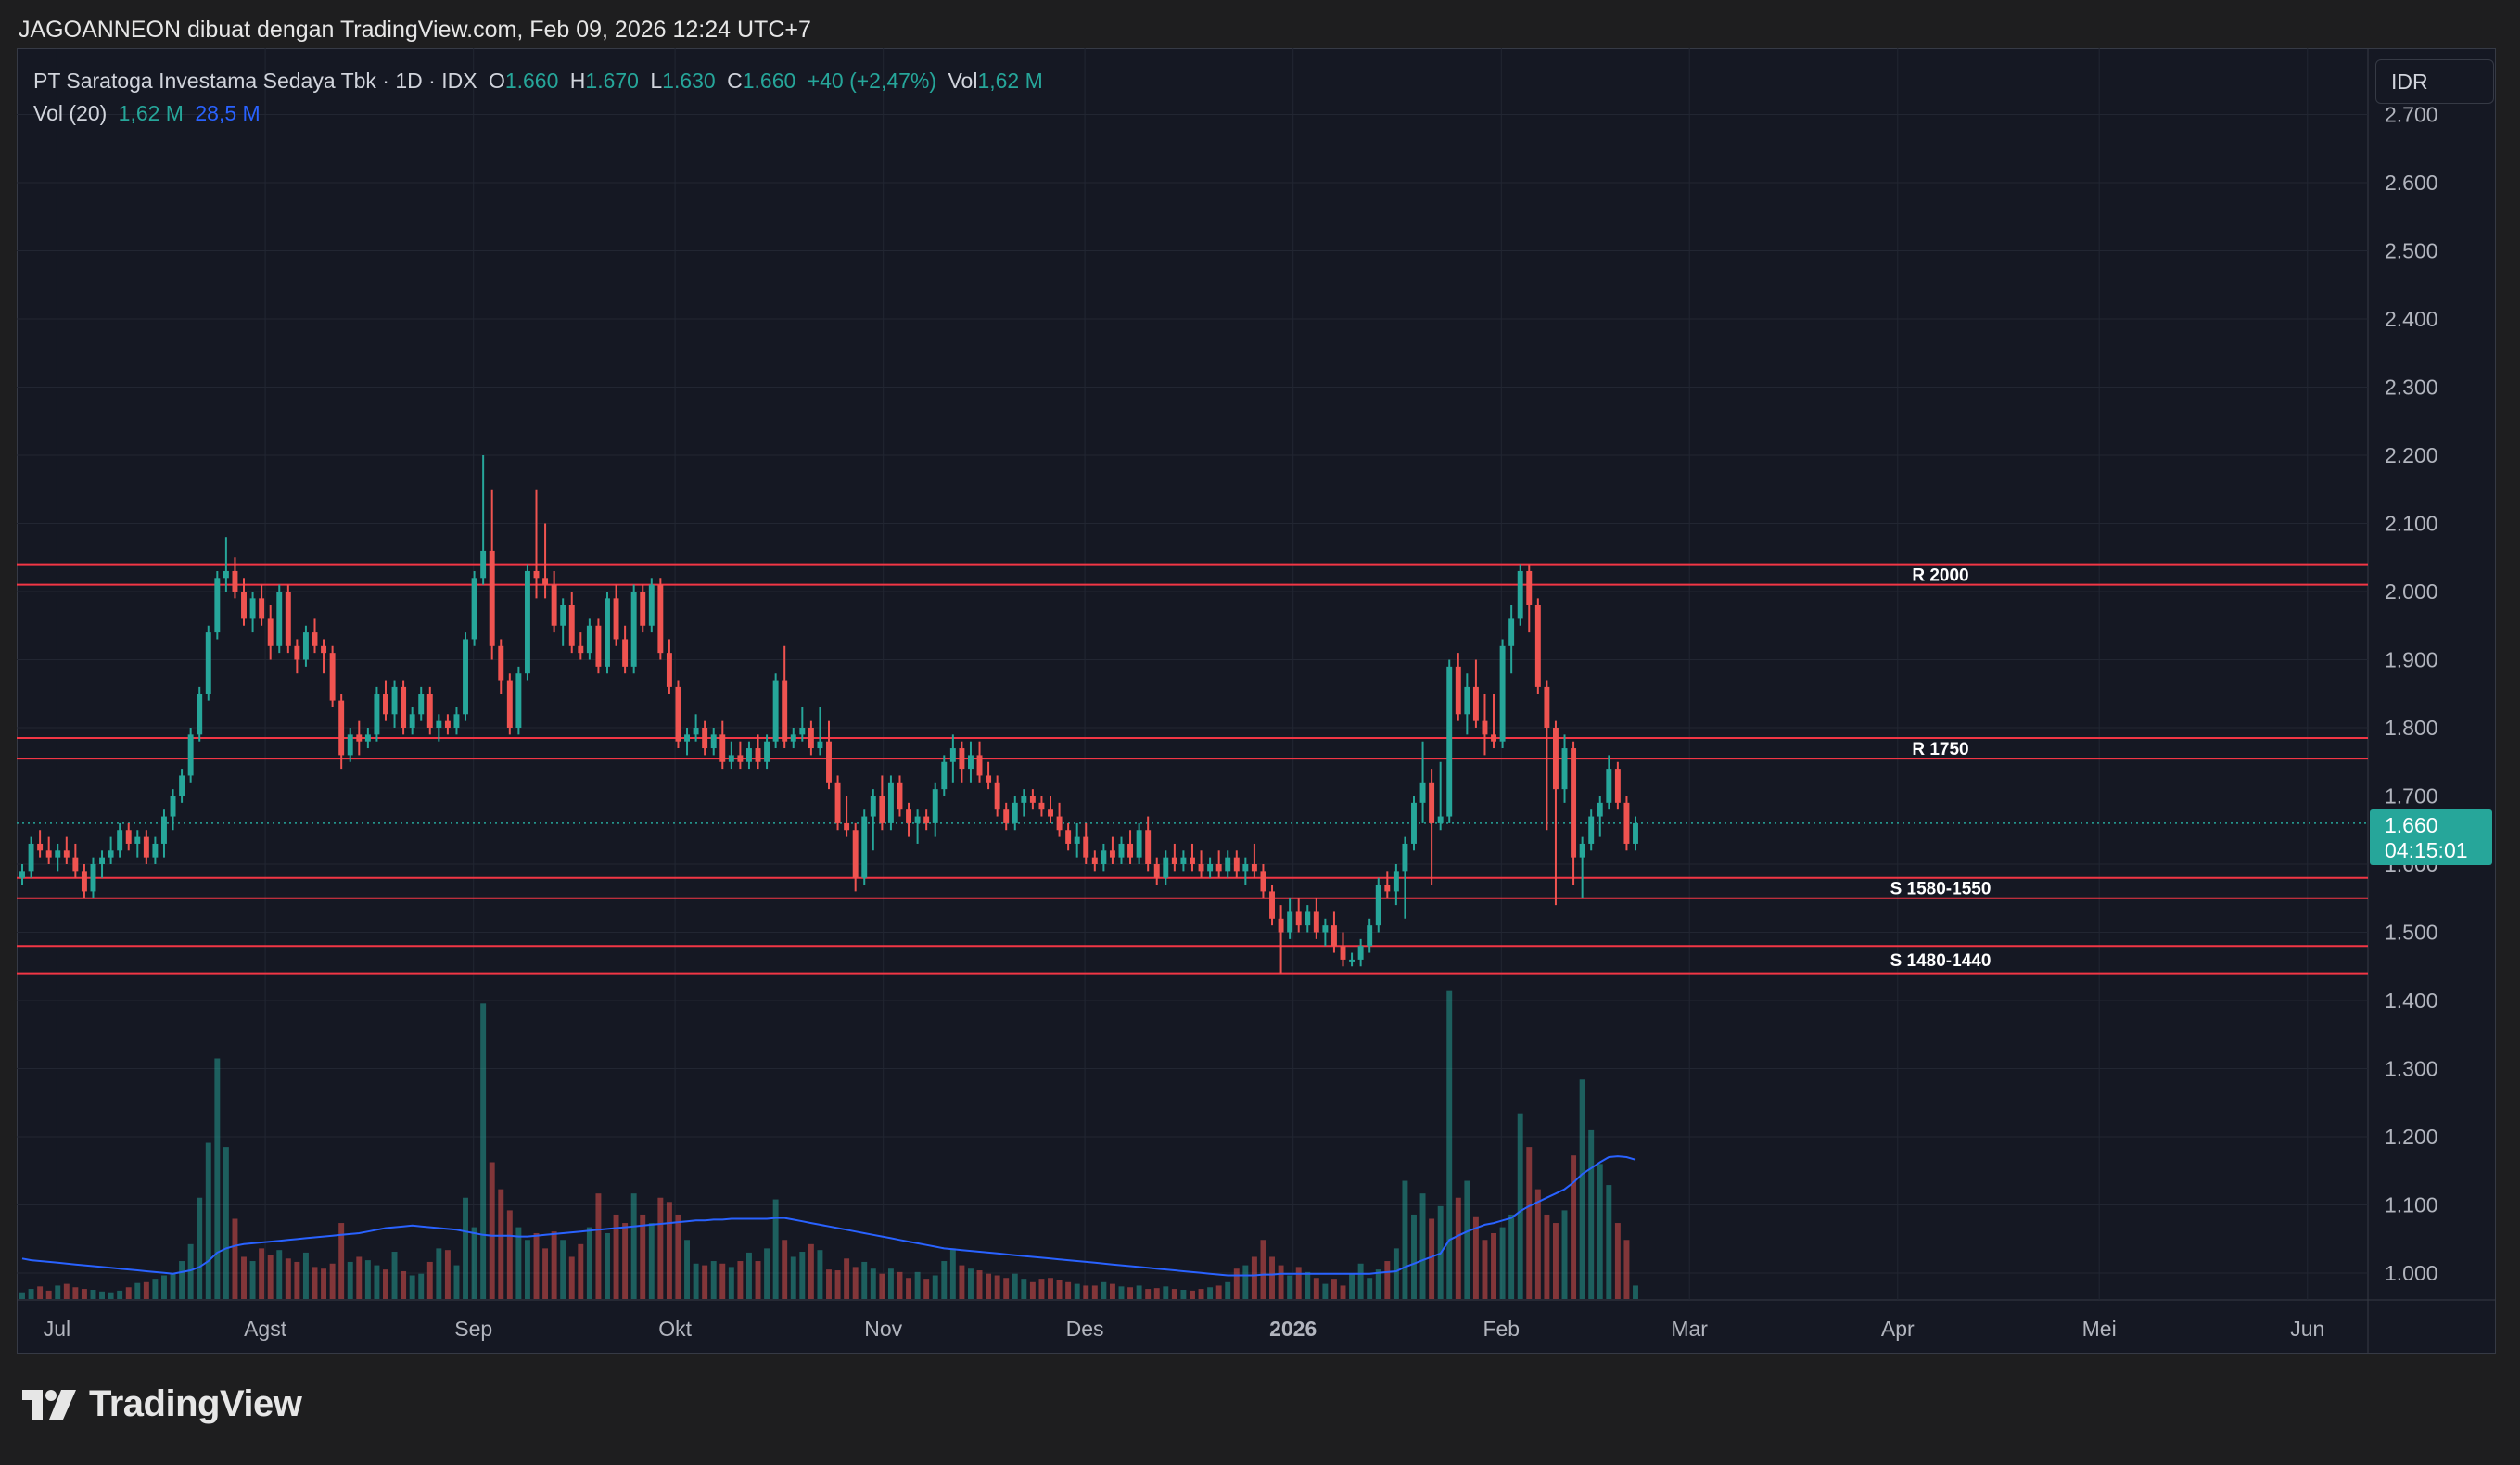  Describe the element at coordinates (1941, 889) in the screenshot. I see `level-label: S 1580-1550` at that location.